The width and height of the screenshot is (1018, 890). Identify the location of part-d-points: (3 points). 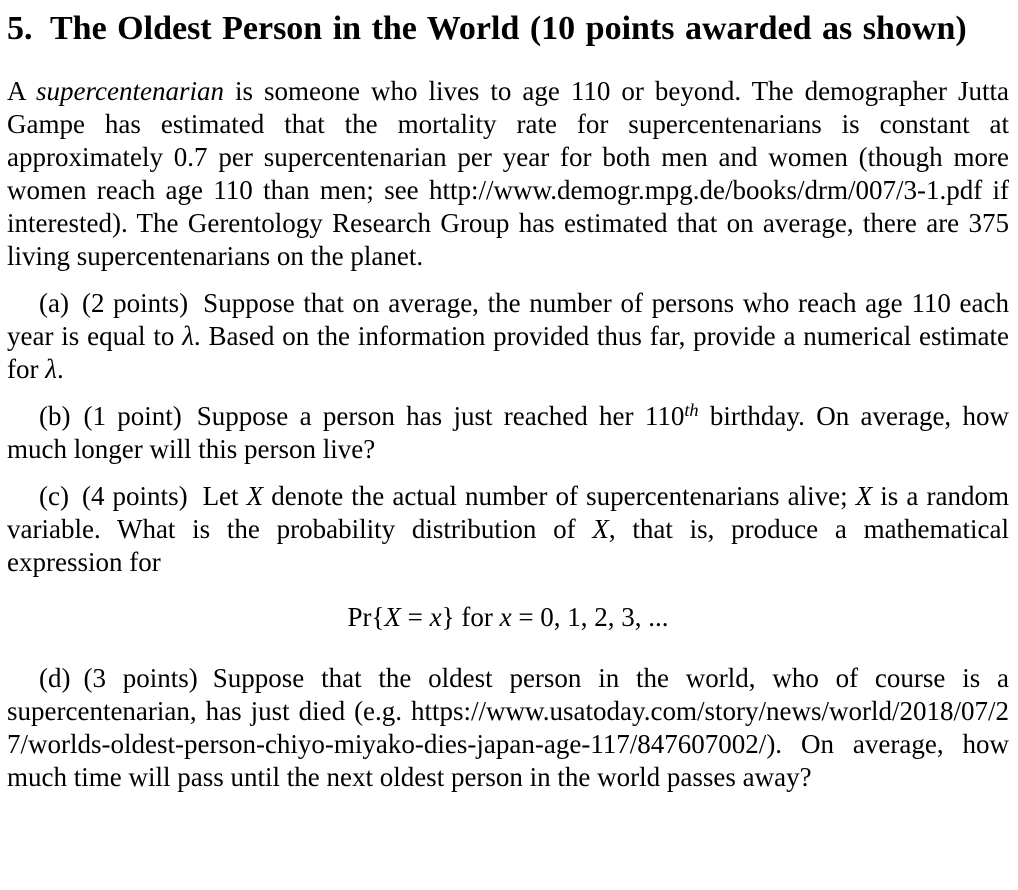
(140, 678).